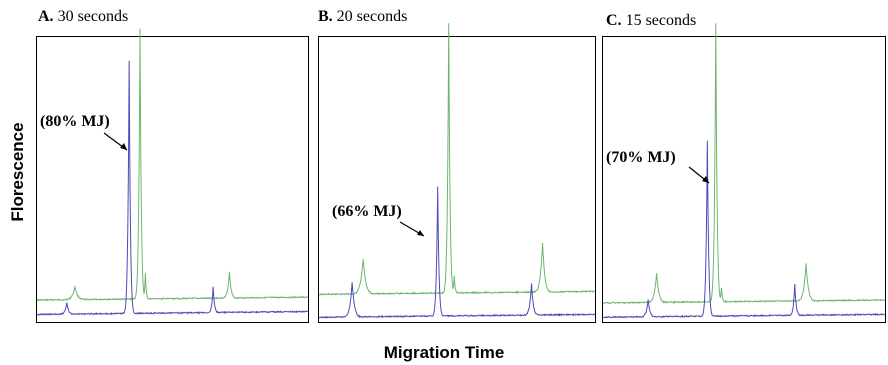 Image resolution: width=888 pixels, height=365 pixels. Describe the element at coordinates (457, 252) in the screenshot. I see `panel-b-blue-trace` at that location.